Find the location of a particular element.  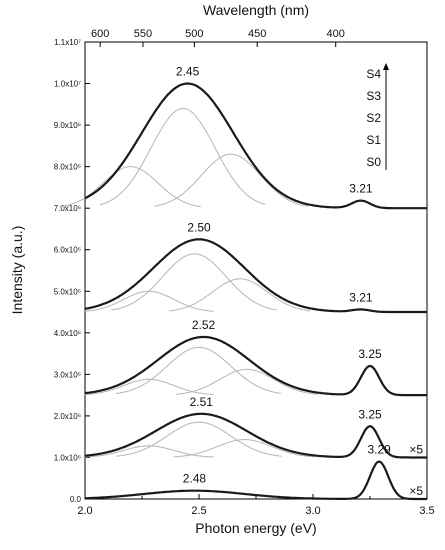

y-tick-label: 1.1x10⁷ is located at coordinates (67, 42).